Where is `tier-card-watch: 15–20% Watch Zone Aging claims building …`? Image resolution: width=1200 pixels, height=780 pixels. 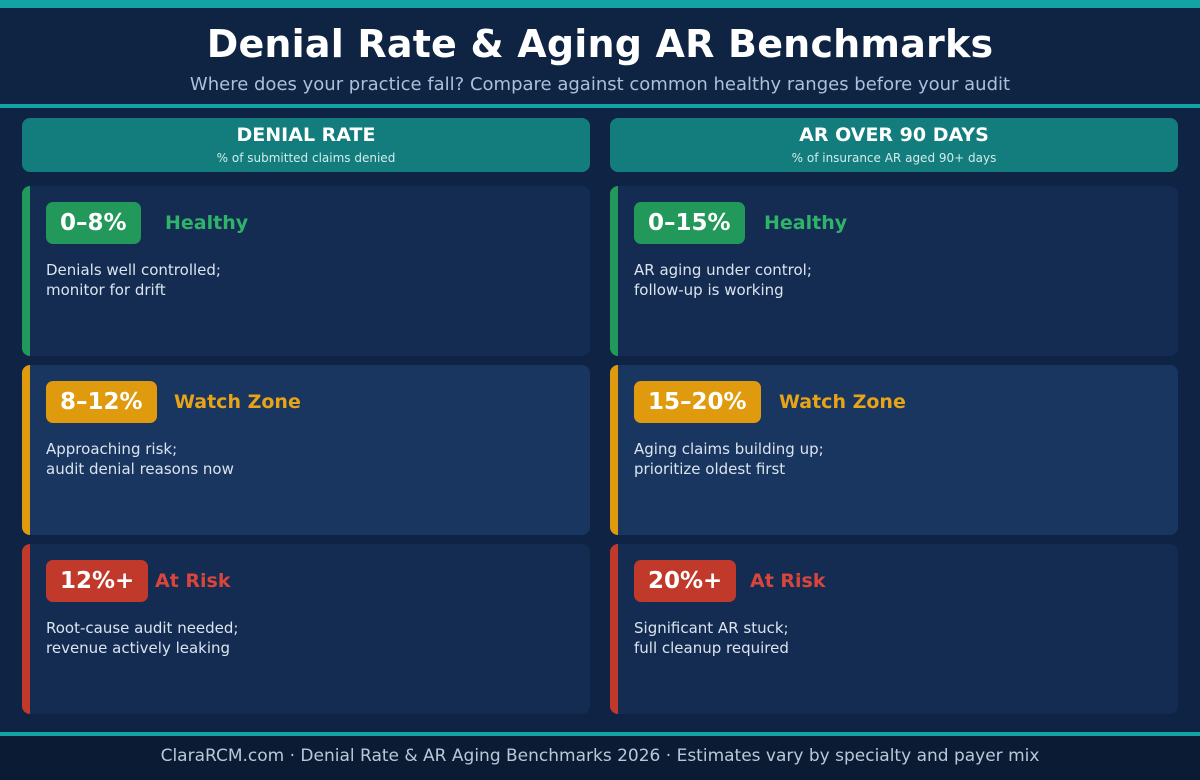 tier-card-watch: 15–20% Watch Zone Aging claims building … is located at coordinates (894, 450).